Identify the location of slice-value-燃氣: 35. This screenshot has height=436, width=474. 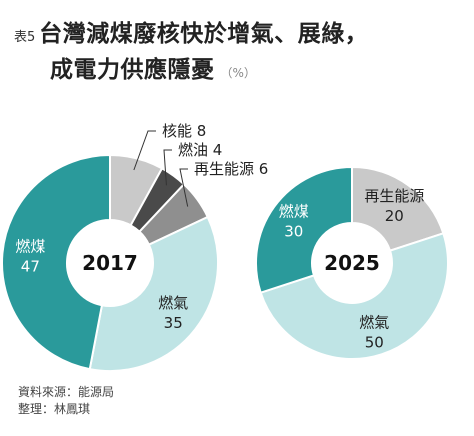
(173, 323).